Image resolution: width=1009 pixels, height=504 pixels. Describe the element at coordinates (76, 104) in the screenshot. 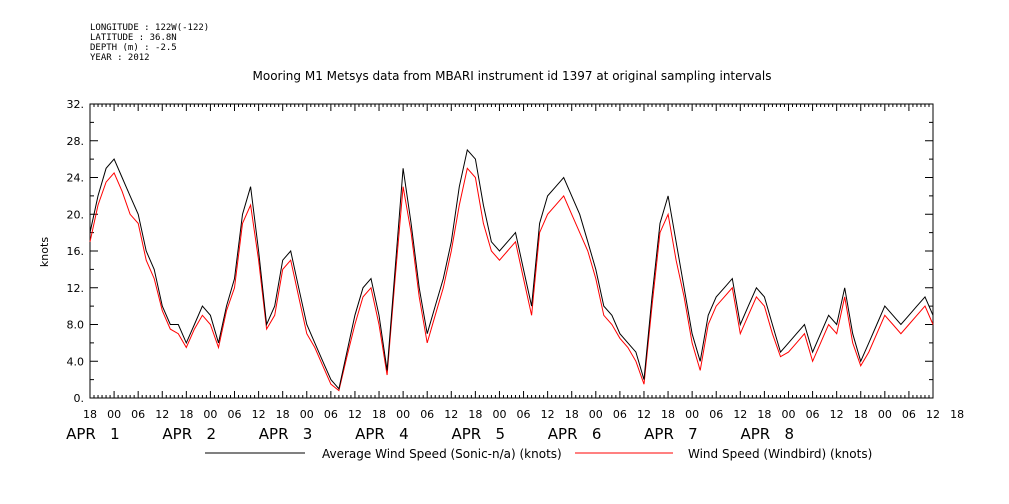

I see `y-tick-label: 32.` at that location.